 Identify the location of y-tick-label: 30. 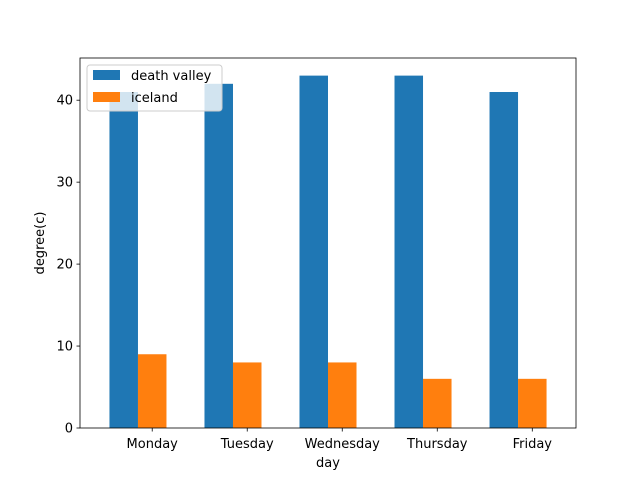
(64, 183).